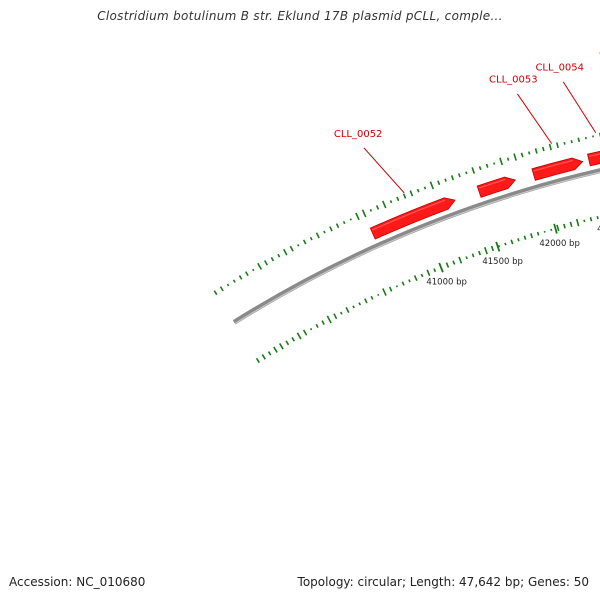 Image resolution: width=600 pixels, height=600 pixels. I want to click on gene-label: CLL_0053, so click(513, 79).